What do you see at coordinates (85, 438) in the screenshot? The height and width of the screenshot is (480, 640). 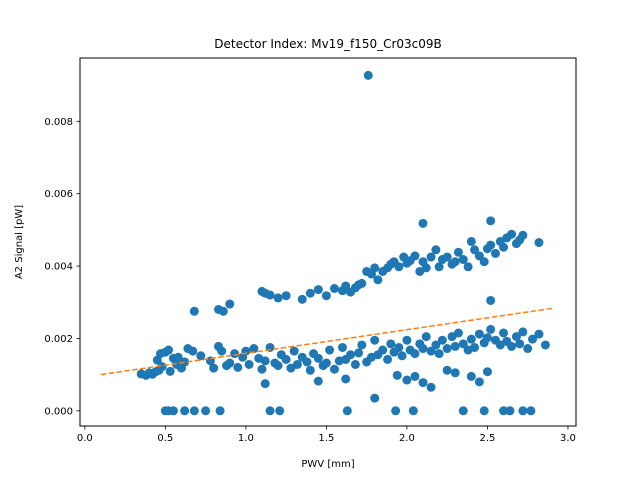 I see `x-tick-label: 0.0` at bounding box center [85, 438].